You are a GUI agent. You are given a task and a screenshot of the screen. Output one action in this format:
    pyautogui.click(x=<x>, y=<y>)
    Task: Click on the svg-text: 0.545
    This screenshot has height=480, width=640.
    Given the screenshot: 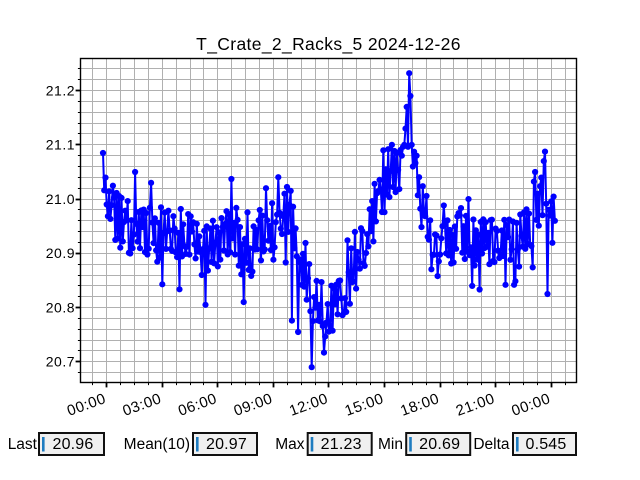 What is the action you would take?
    pyautogui.click(x=545, y=444)
    